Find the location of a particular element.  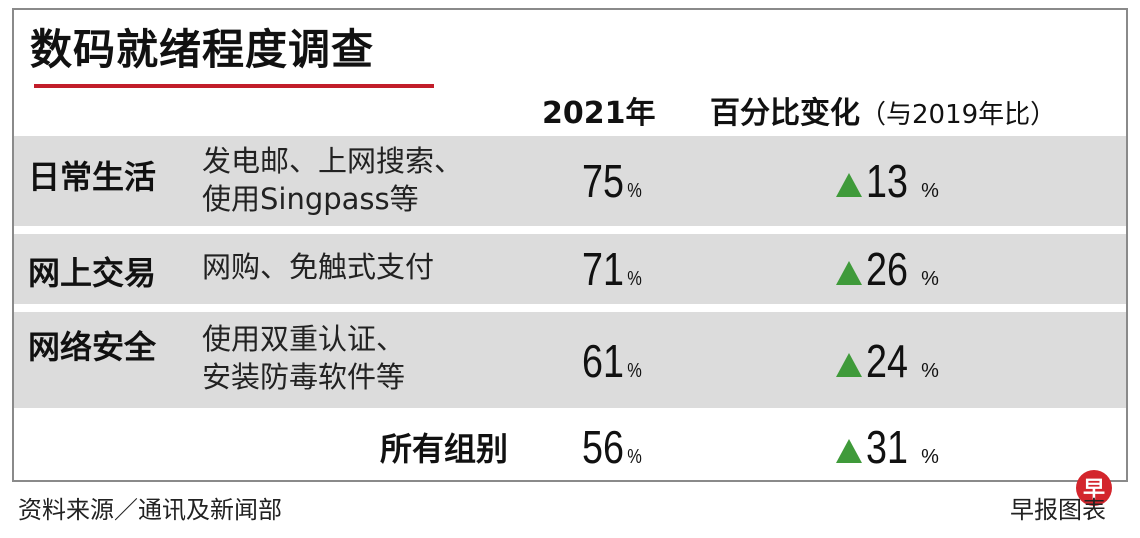

row-category: 日常生活 is located at coordinates (92, 177).